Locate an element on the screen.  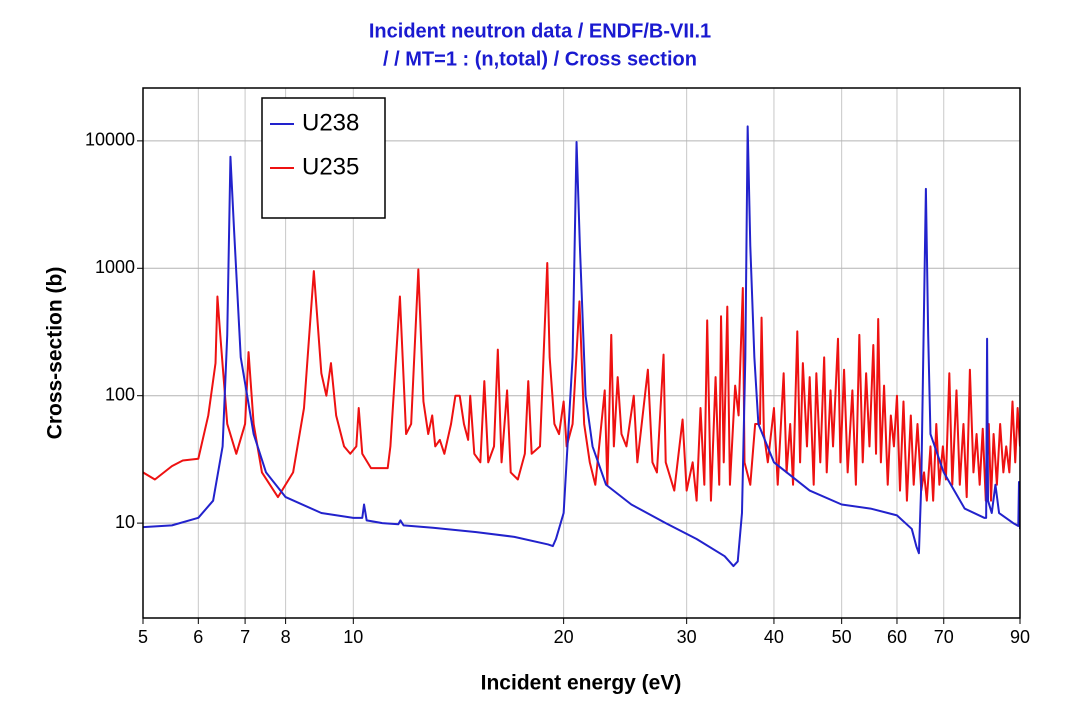
x-tick-label: 60 is located at coordinates (897, 637).